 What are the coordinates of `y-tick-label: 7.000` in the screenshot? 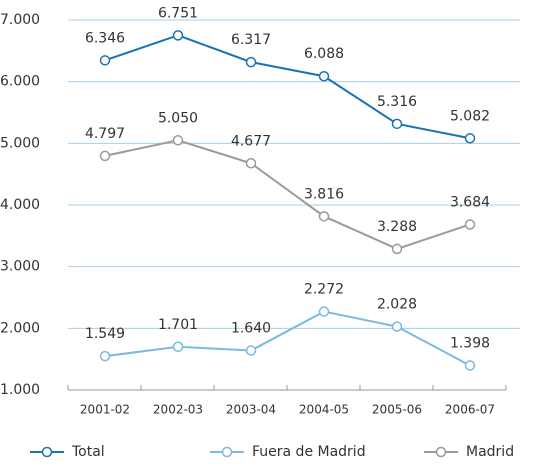 It's located at (20, 20).